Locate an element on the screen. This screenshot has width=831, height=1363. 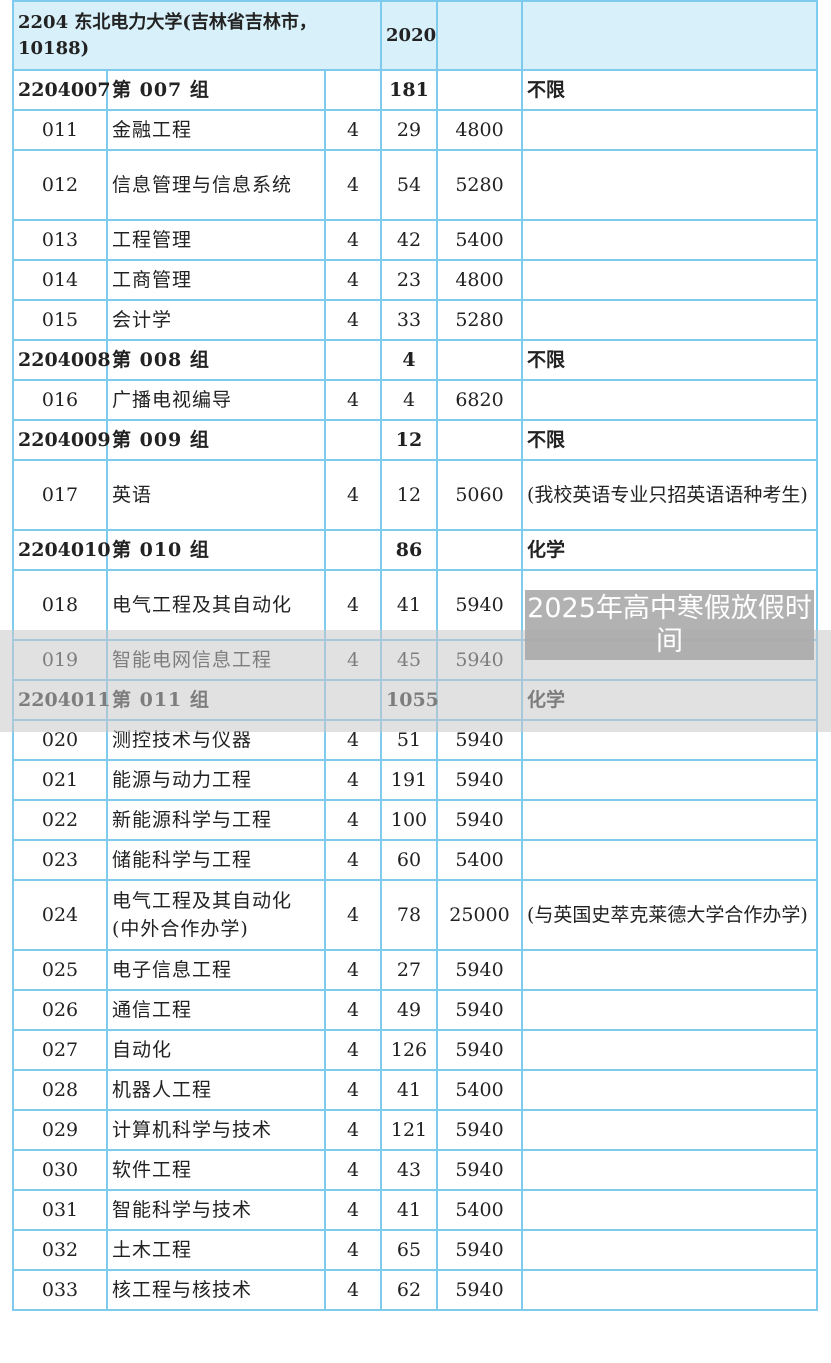
note-cell: 化学 is located at coordinates (670, 700).